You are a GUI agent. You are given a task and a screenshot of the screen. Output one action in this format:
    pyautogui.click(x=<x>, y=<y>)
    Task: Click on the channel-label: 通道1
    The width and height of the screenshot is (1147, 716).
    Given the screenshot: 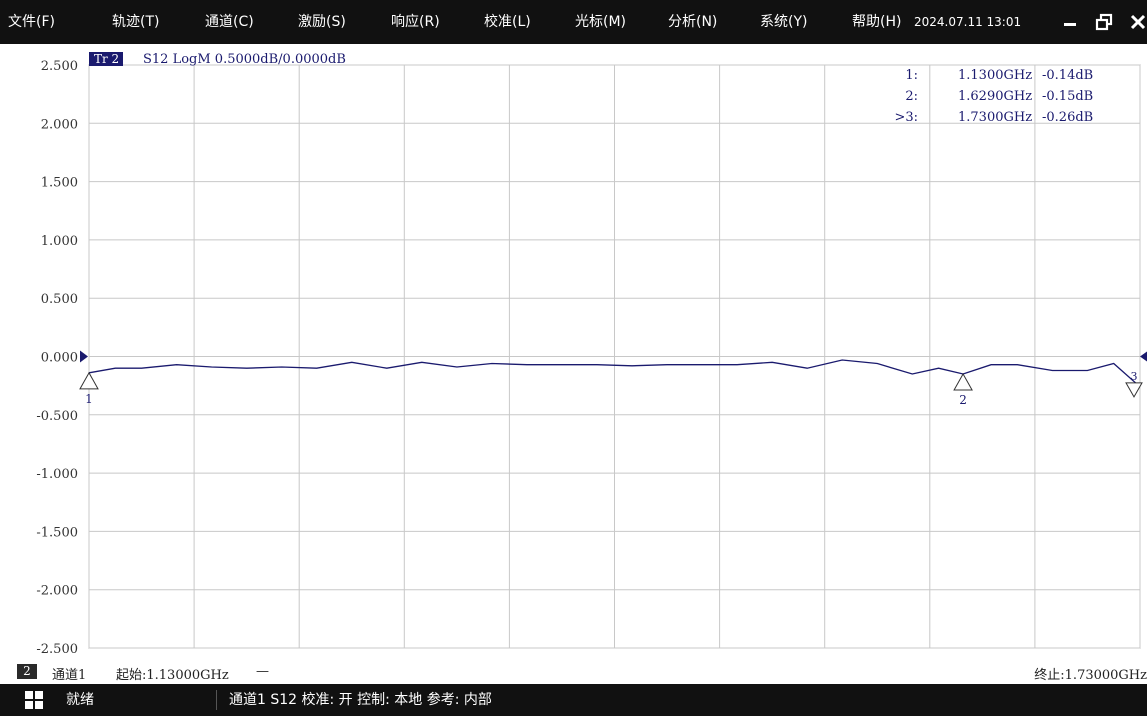 What is the action you would take?
    pyautogui.click(x=69, y=675)
    